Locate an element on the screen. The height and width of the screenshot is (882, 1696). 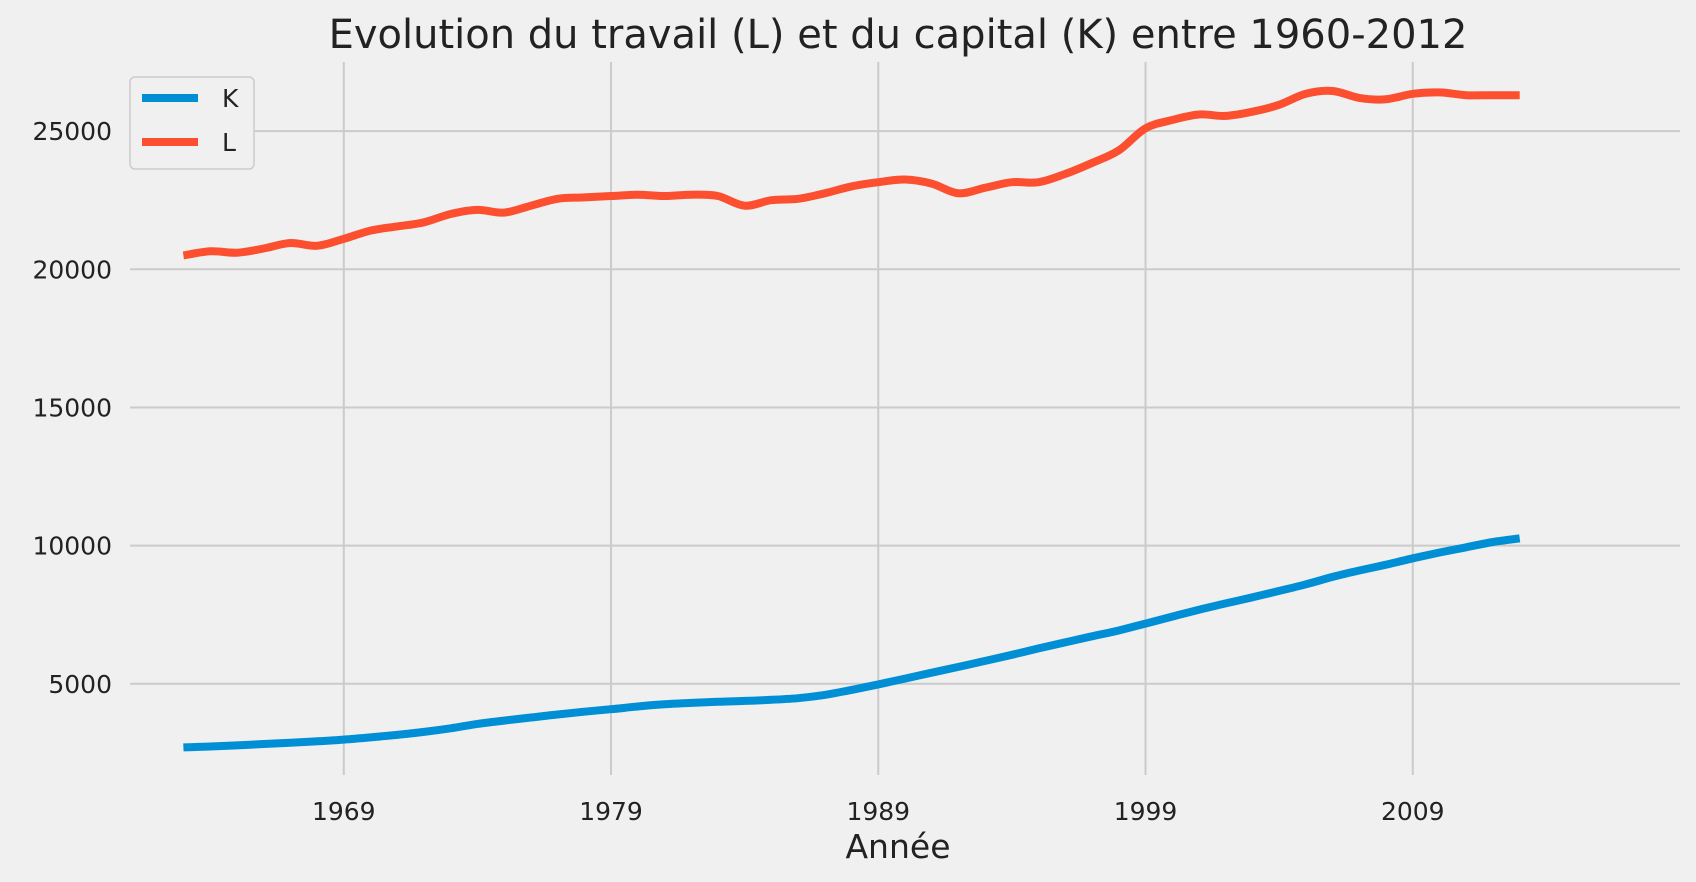
x-tick-label: 1989 is located at coordinates (878, 811).